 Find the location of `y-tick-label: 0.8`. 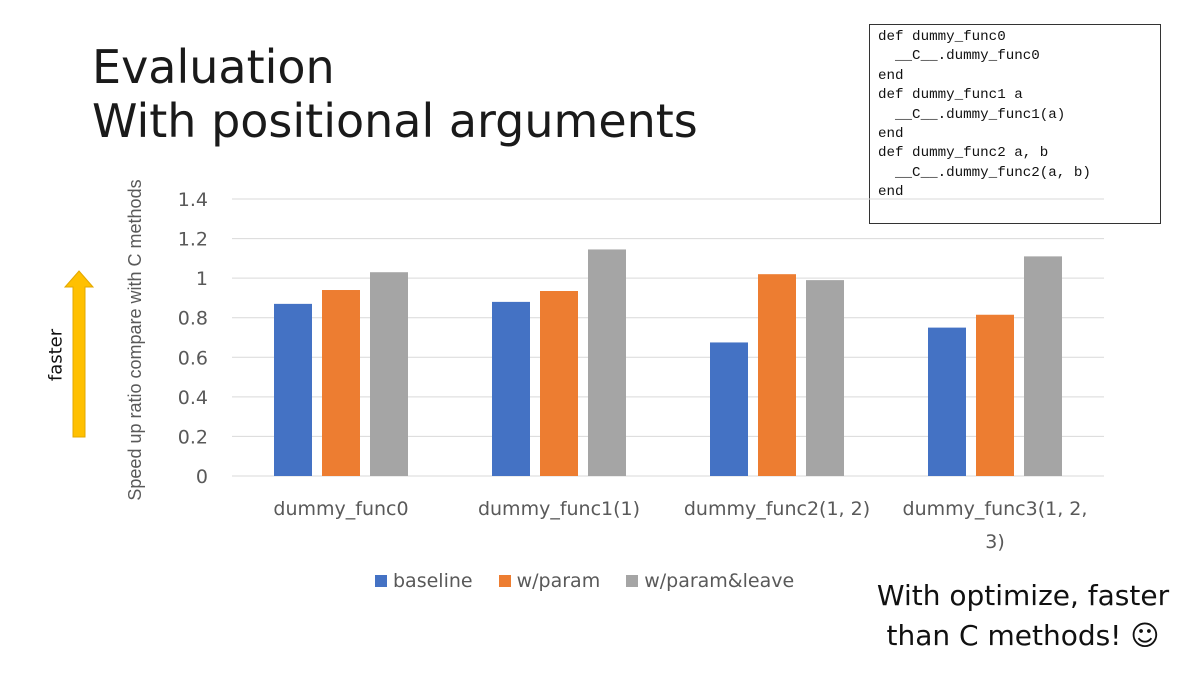

y-tick-label: 0.8 is located at coordinates (193, 319).